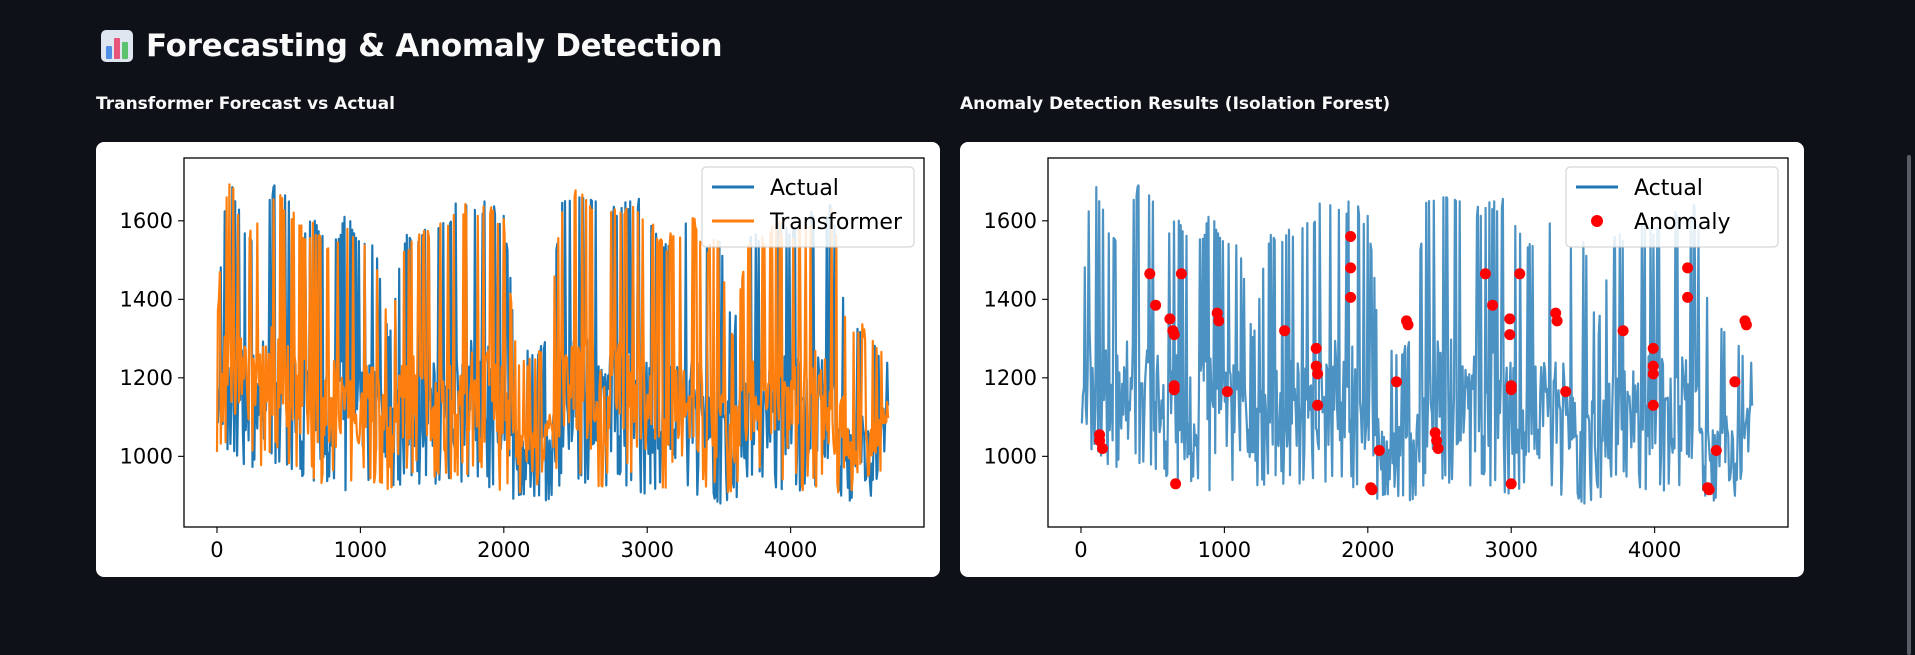 This screenshot has height=655, width=1915. I want to click on page-scrollbar, so click(1909, 405).